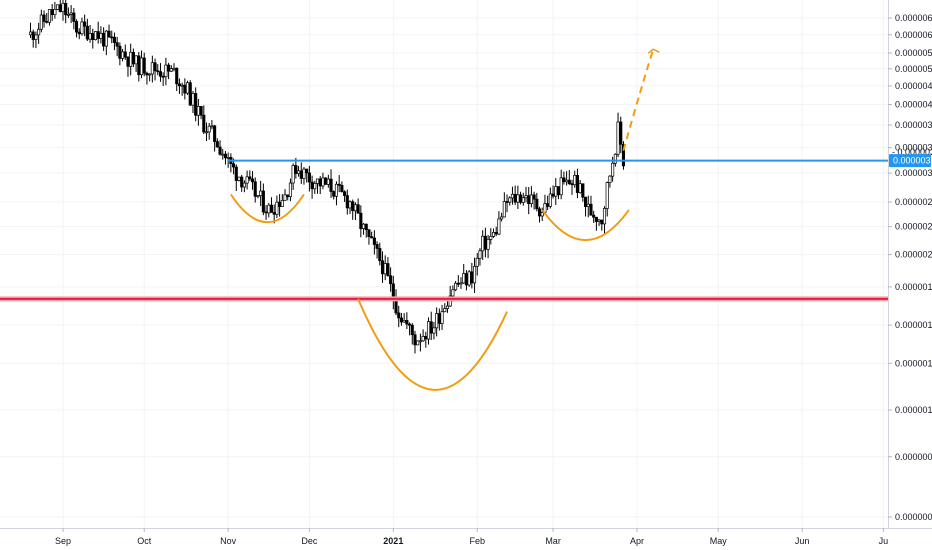 The image size is (932, 550). What do you see at coordinates (228, 541) in the screenshot?
I see `x-tick-label: Nov` at bounding box center [228, 541].